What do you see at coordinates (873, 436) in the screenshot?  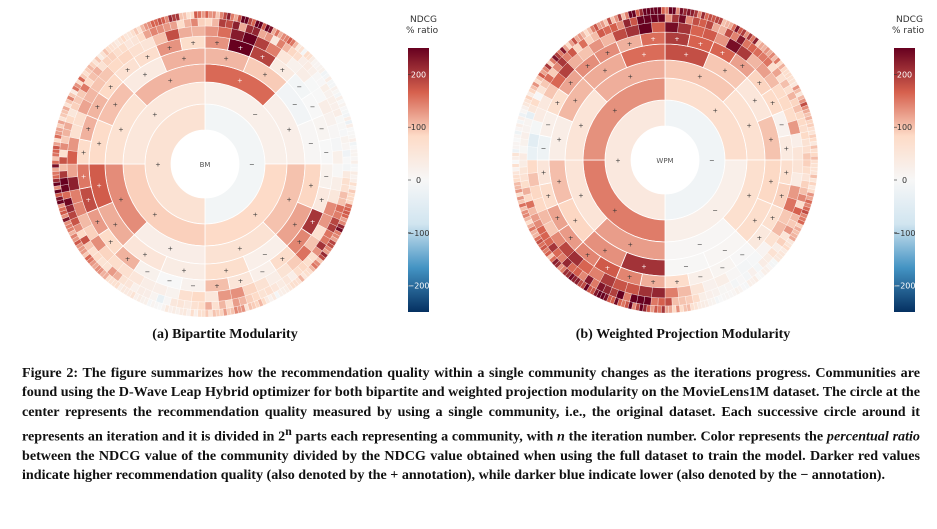 I see `caption-emphasis: percentual ratio` at bounding box center [873, 436].